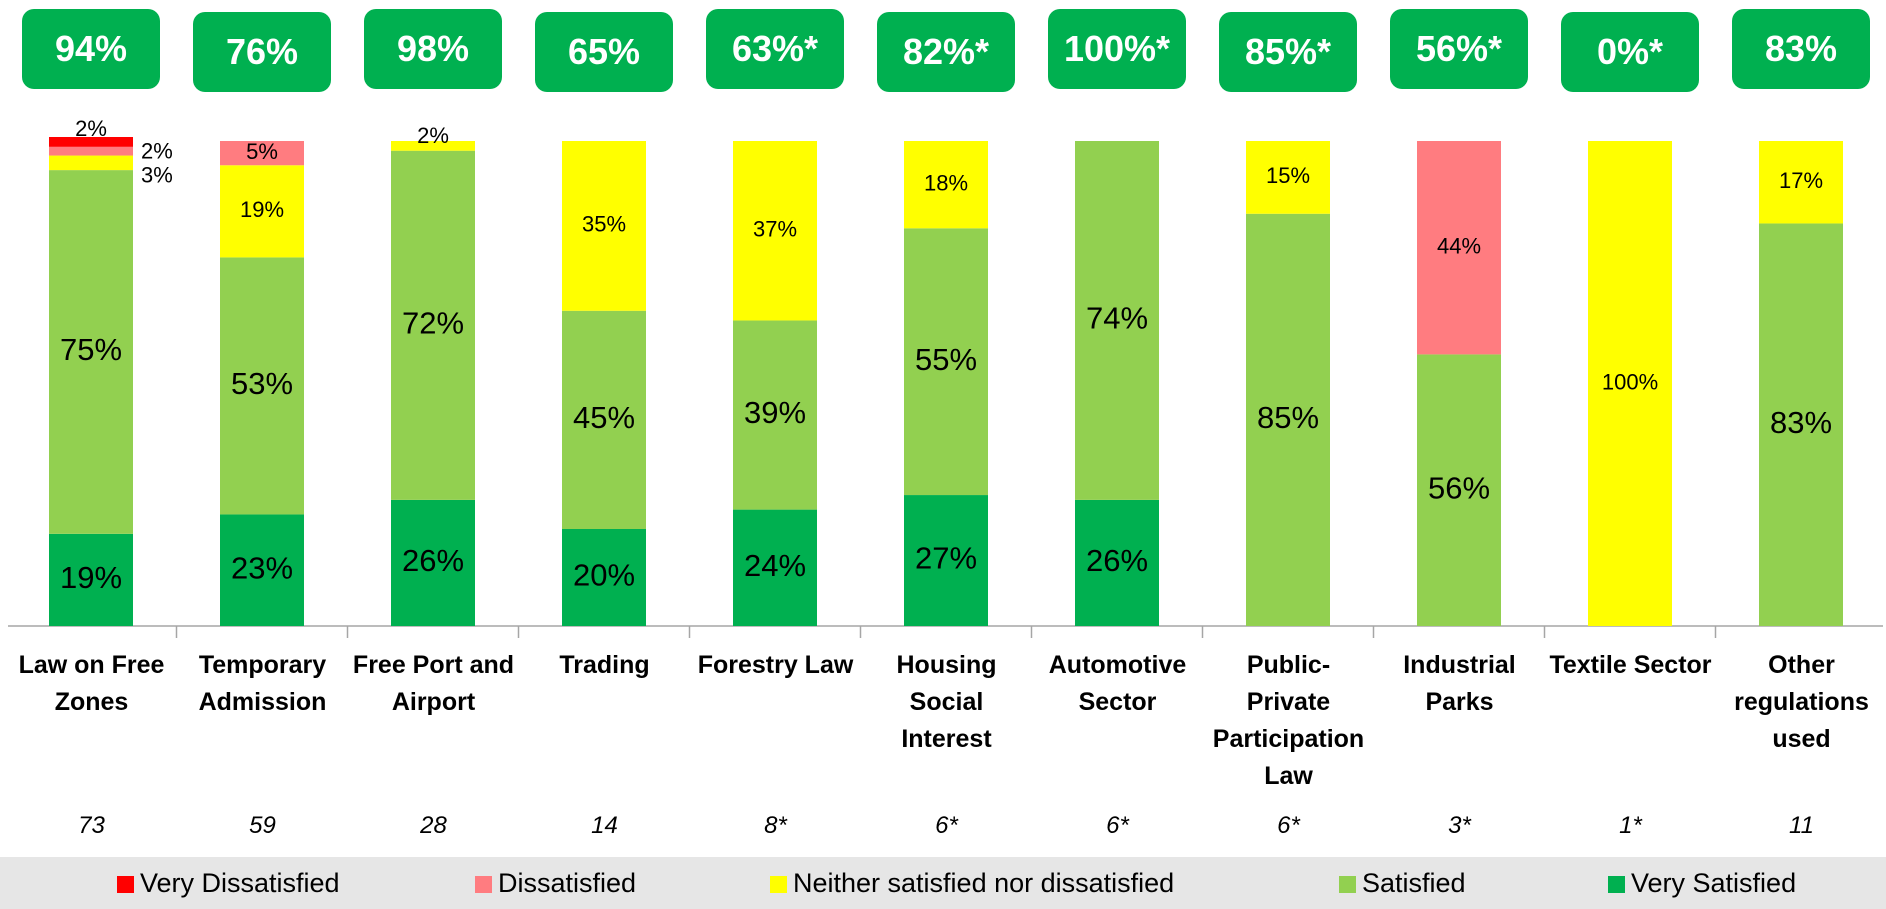 This screenshot has height=909, width=1886. I want to click on badge: 100%*, so click(1117, 49).